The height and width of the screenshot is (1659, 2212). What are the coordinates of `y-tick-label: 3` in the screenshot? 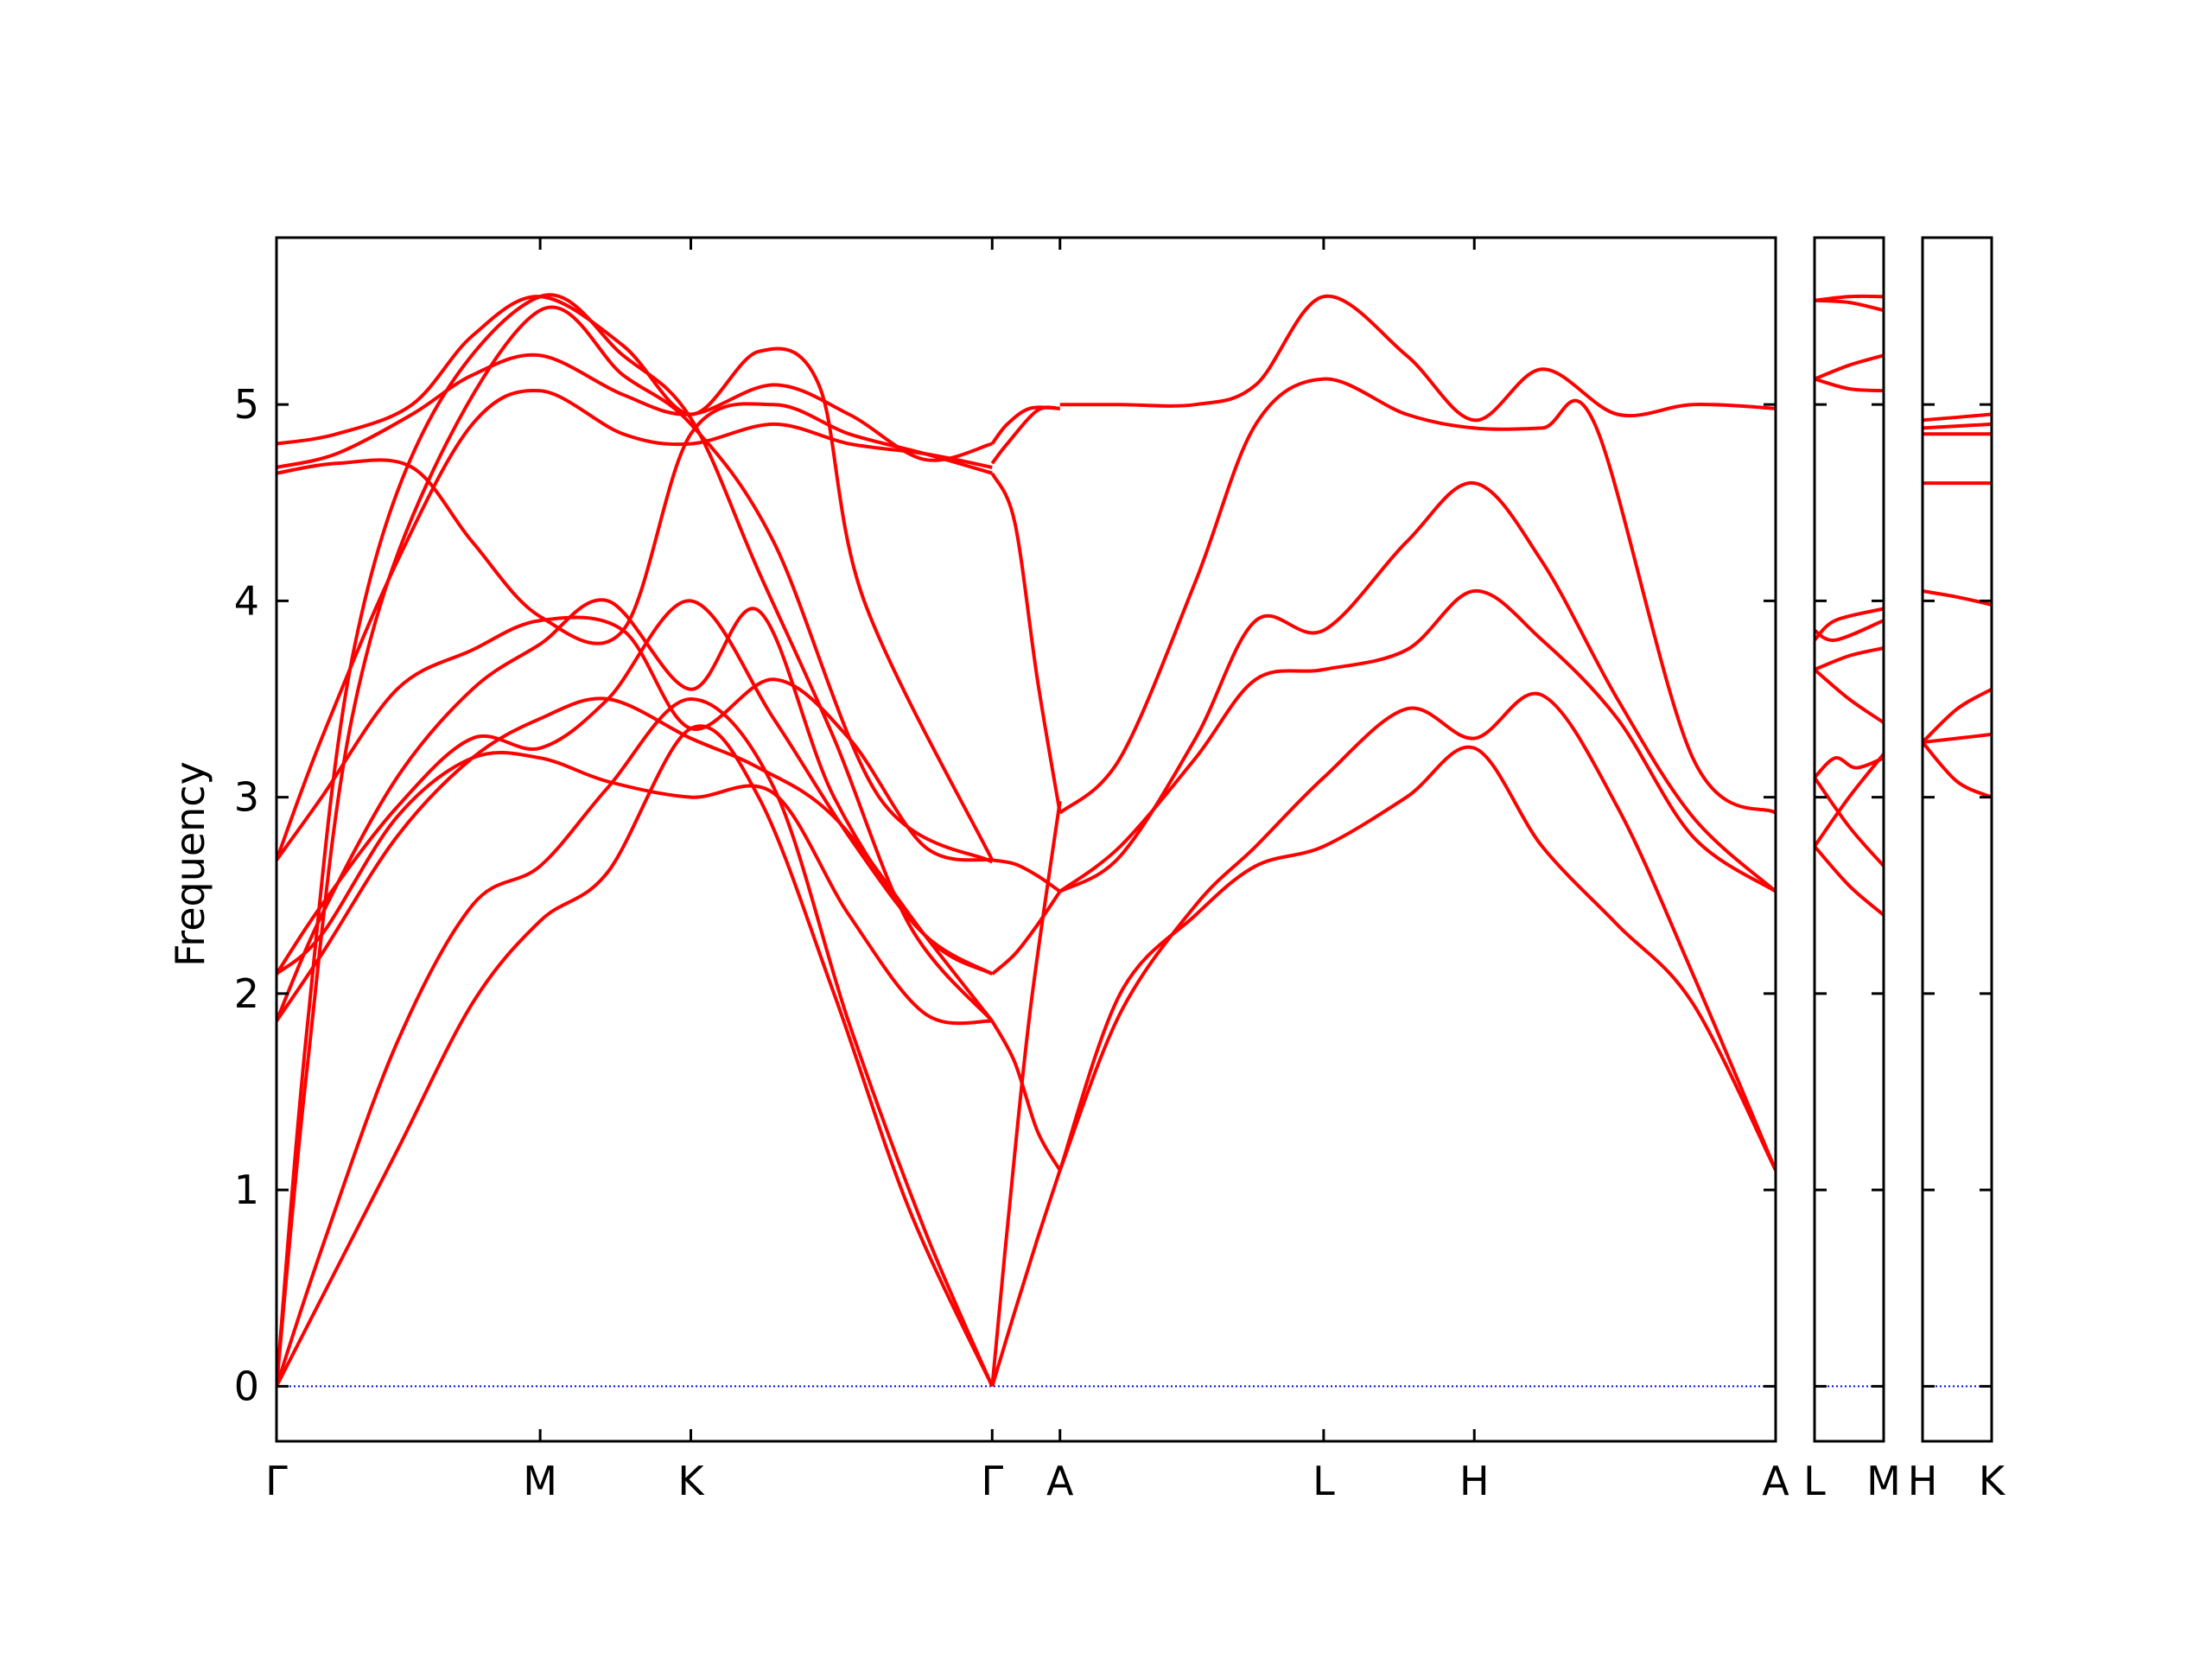 It's located at (246, 797).